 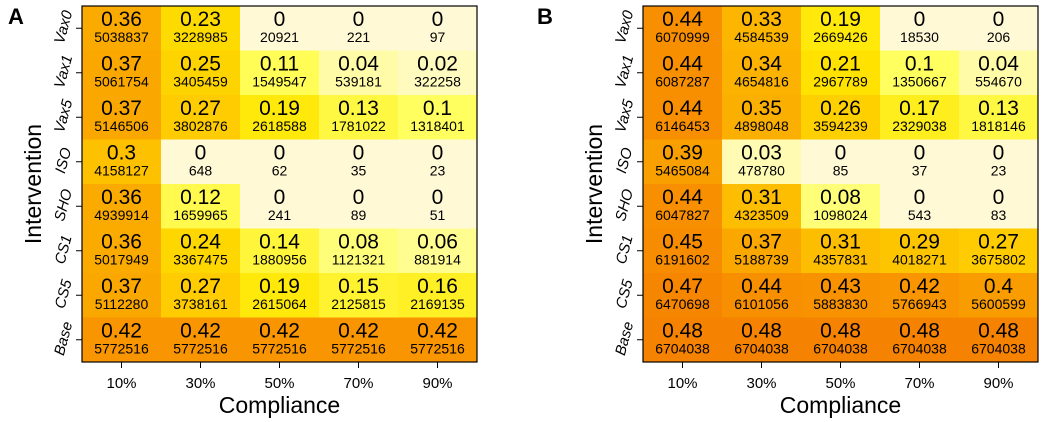 I want to click on cell-value-label: 0.23, so click(x=200, y=19).